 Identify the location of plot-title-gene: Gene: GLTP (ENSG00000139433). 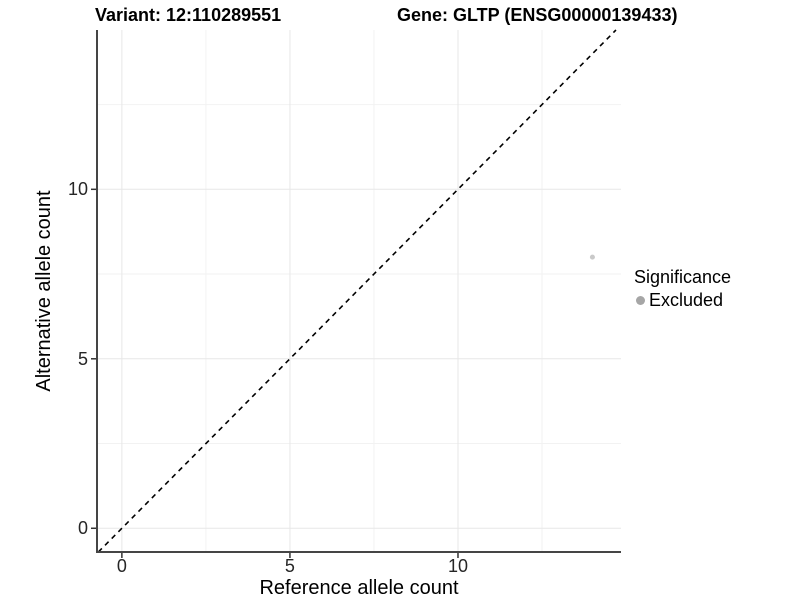
(537, 15).